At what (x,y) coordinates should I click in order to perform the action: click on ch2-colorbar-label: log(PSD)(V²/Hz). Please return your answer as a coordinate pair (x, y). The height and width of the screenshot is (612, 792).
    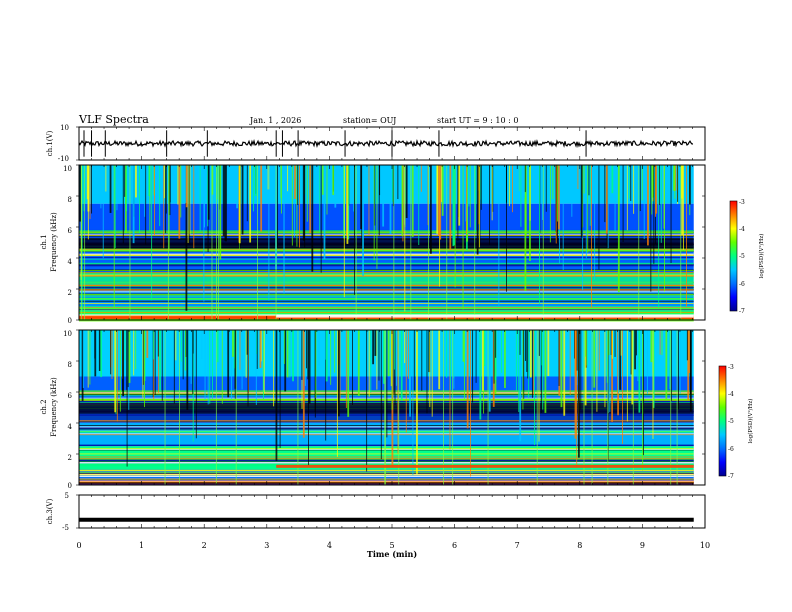
    Looking at the image, I should click on (750, 421).